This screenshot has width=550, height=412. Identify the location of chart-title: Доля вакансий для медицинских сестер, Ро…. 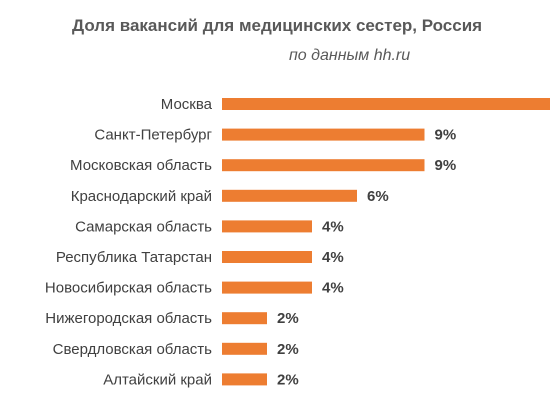
(277, 25).